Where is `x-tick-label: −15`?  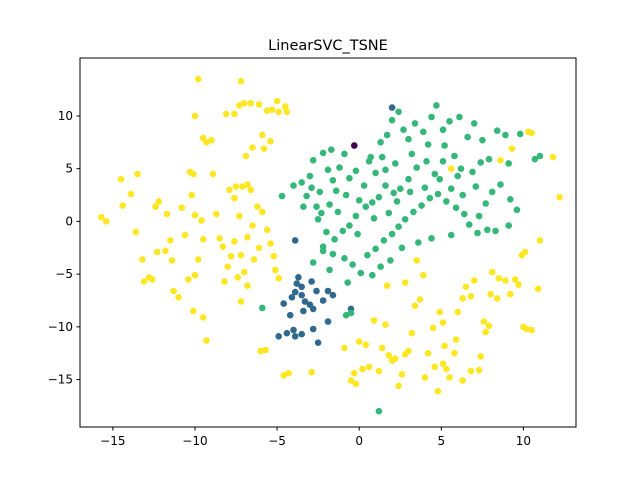 x-tick-label: −15 is located at coordinates (112, 441).